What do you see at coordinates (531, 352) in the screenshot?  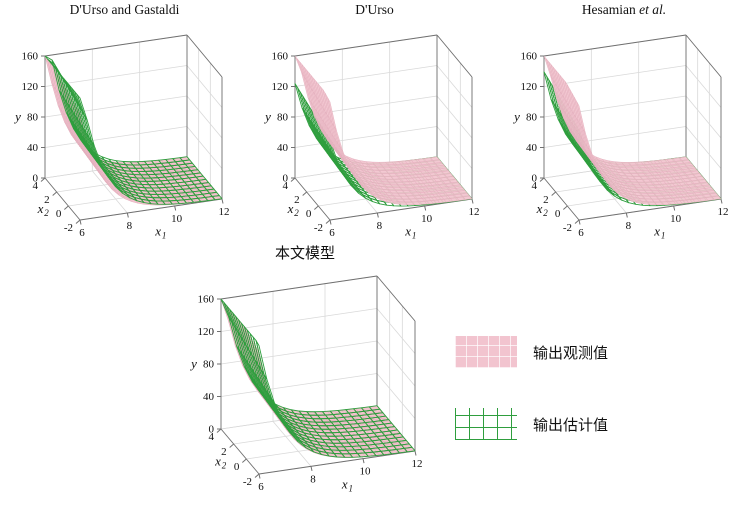 I see `legend-item-observed: 输出观测值` at bounding box center [531, 352].